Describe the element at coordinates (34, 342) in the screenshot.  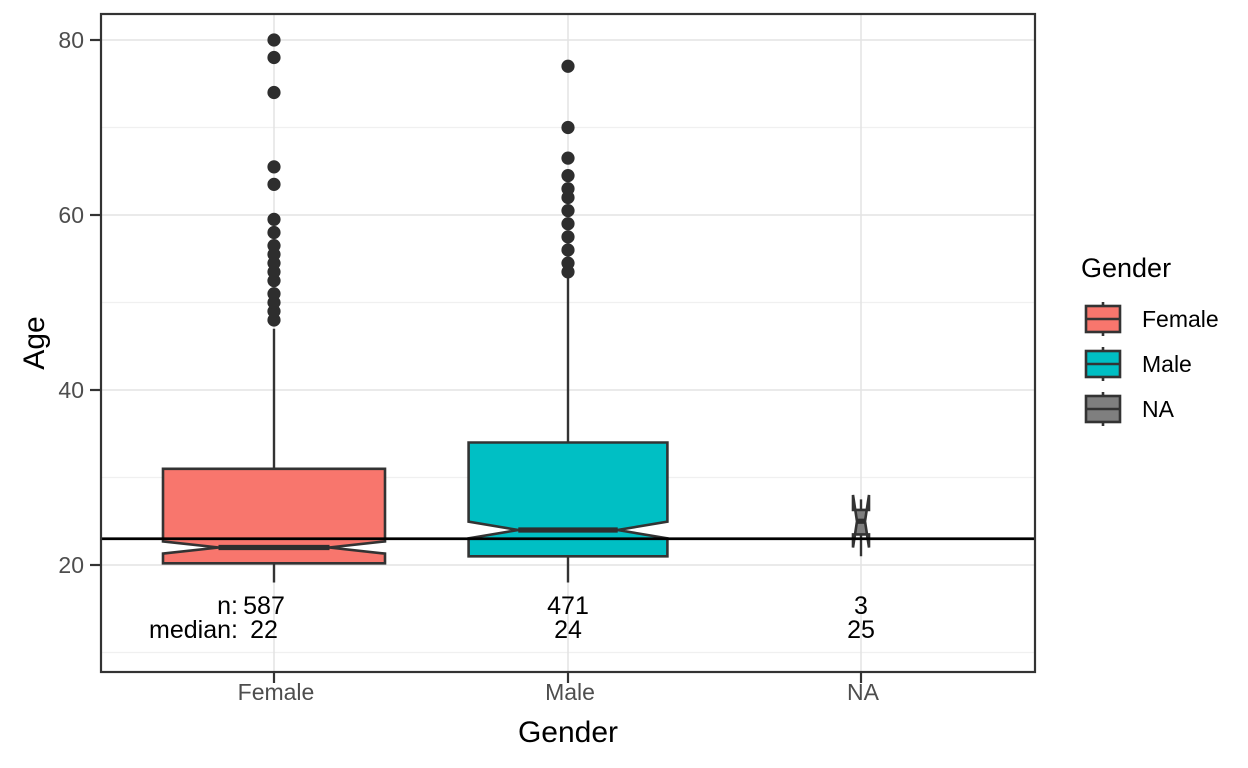
I see `y-axis-title: Age` at that location.